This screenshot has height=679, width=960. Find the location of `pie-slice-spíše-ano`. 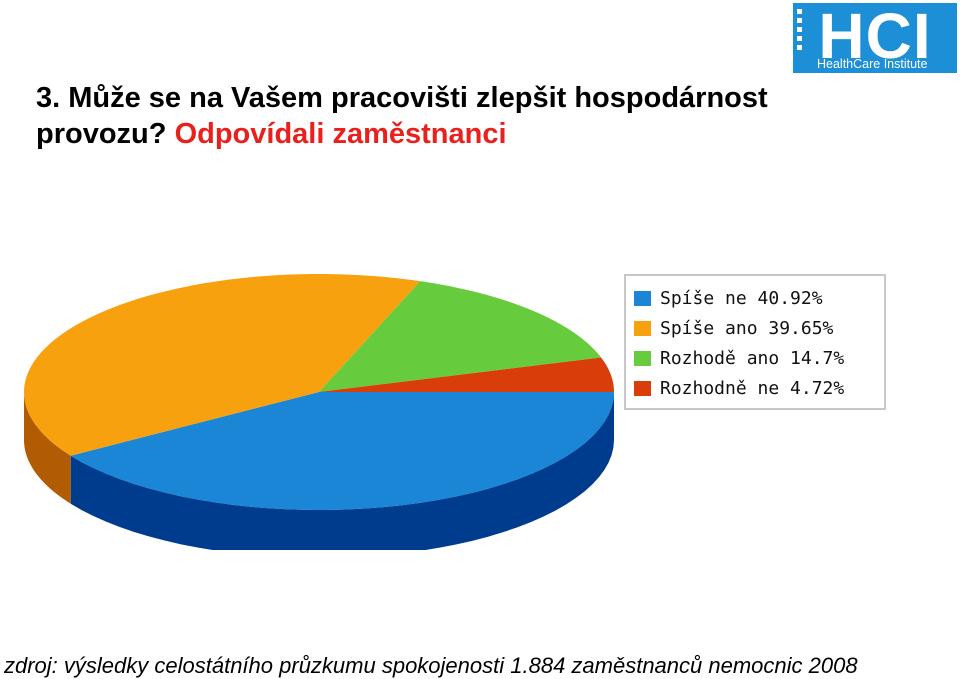

pie-slice-spíše-ano is located at coordinates (222, 365).